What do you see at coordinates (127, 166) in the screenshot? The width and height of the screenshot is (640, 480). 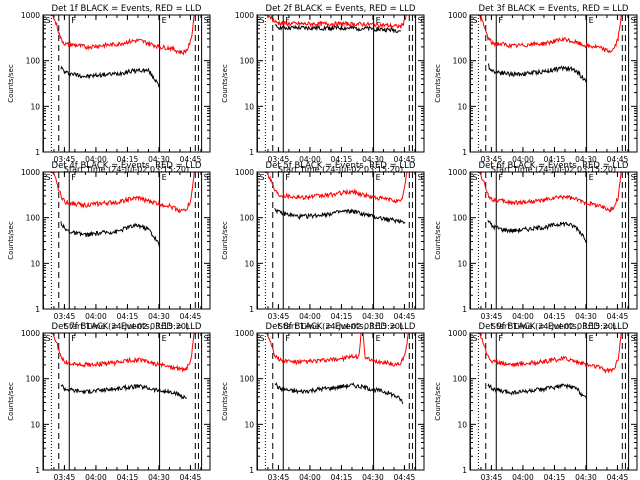 I see `panel-title: Det 4f BLACK = Events, RED = LLD` at bounding box center [127, 166].